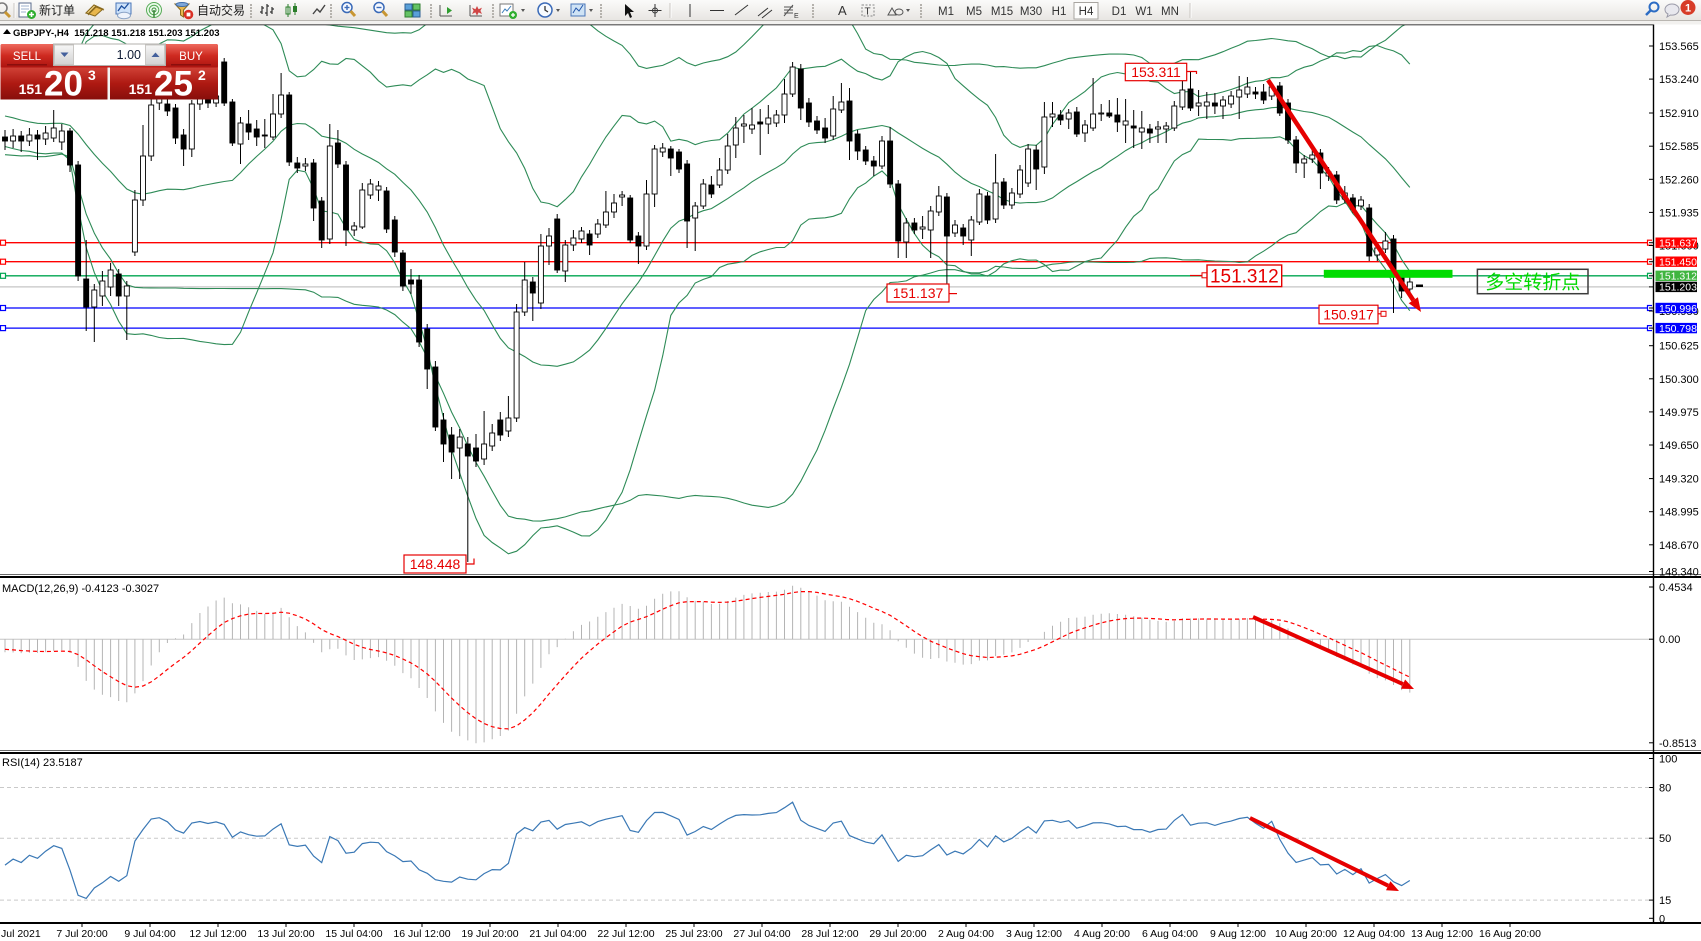  I want to click on svg-text: 27 Jul 04:00, so click(761, 934).